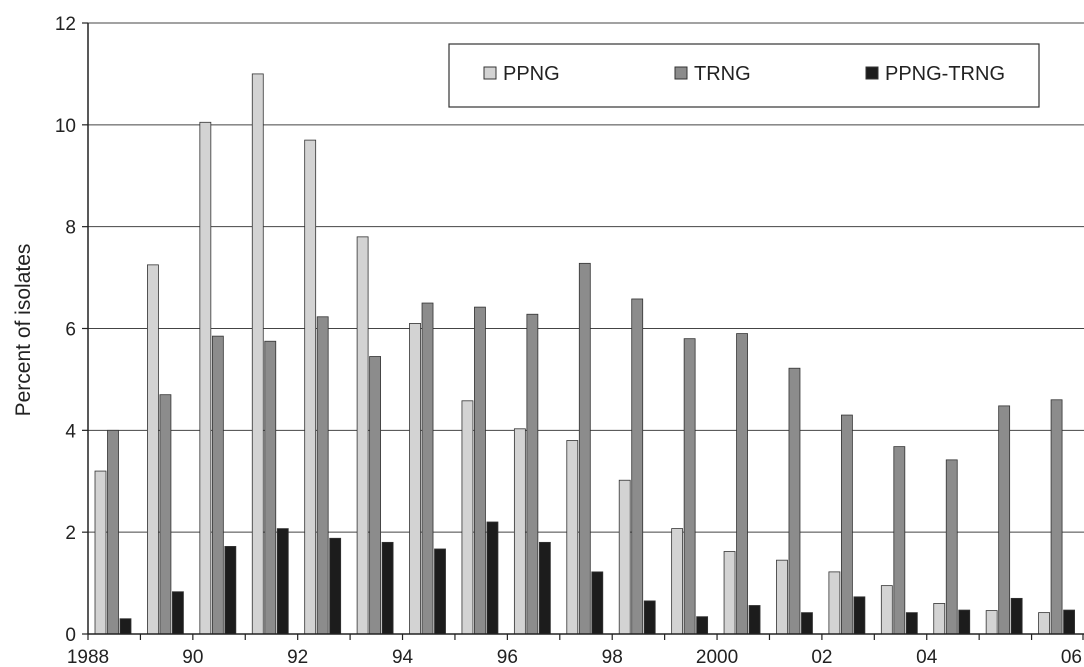 Image resolution: width=1084 pixels, height=667 pixels. What do you see at coordinates (297, 657) in the screenshot?
I see `x-tick-label: 92` at bounding box center [297, 657].